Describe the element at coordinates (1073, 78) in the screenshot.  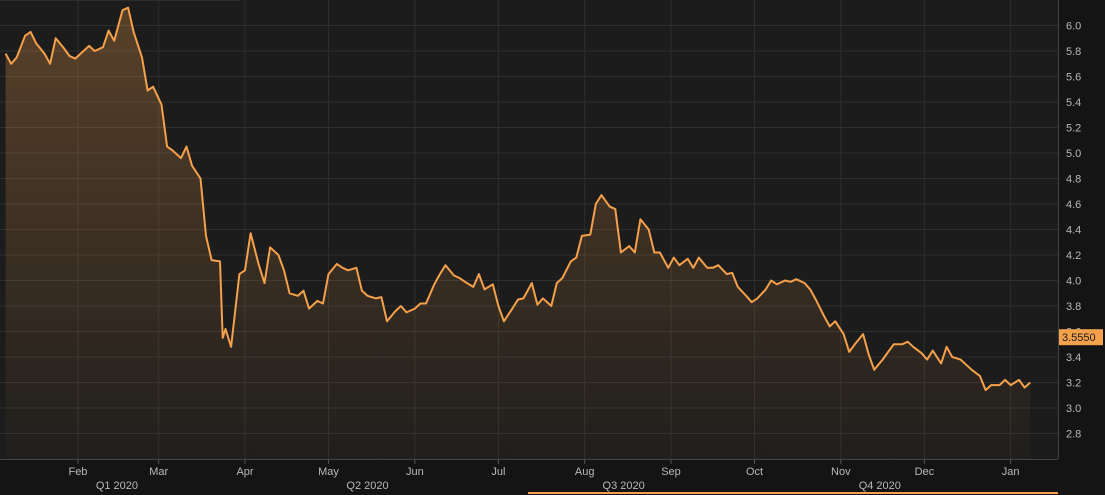
I see `y-tick-label: 5.6` at that location.